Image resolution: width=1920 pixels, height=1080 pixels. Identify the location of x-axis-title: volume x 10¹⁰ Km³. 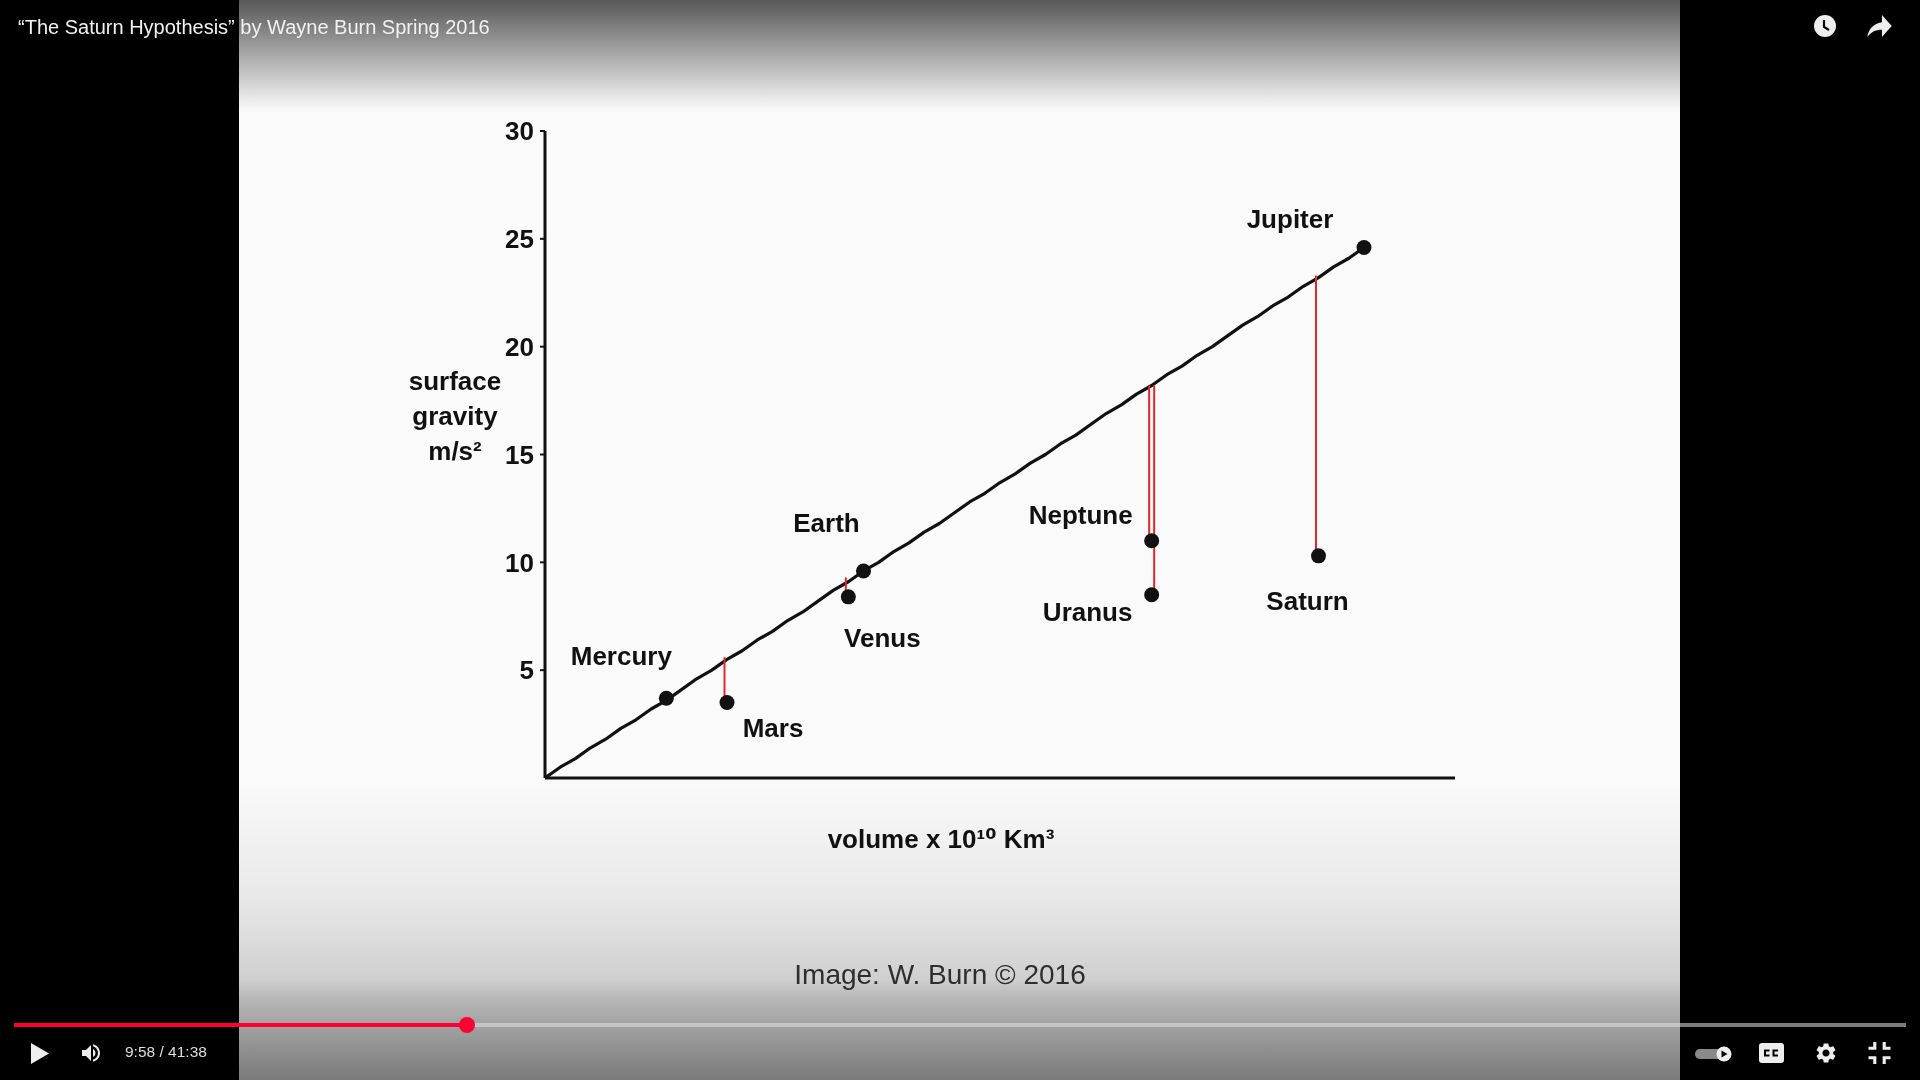
(941, 839).